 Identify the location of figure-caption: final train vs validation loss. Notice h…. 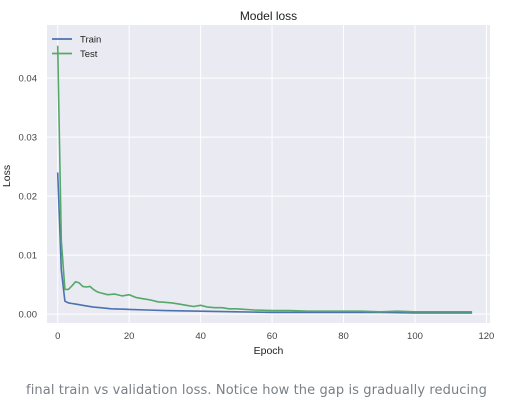
(256, 390).